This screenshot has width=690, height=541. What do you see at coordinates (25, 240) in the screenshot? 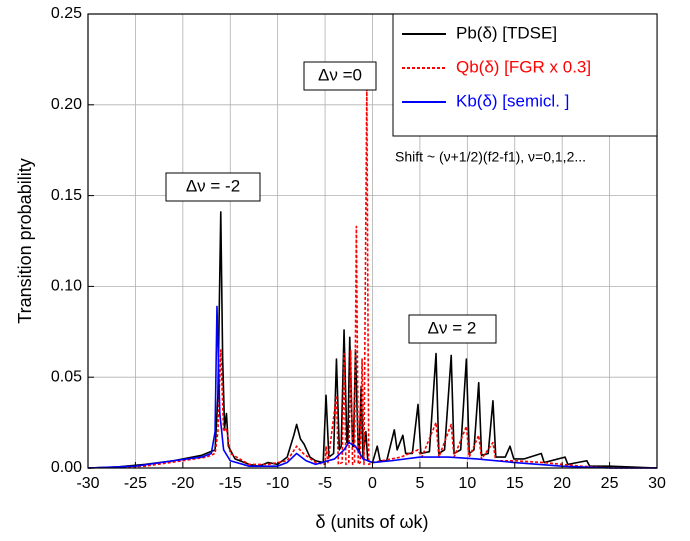
I see `y-axis-label: Transition probability` at bounding box center [25, 240].